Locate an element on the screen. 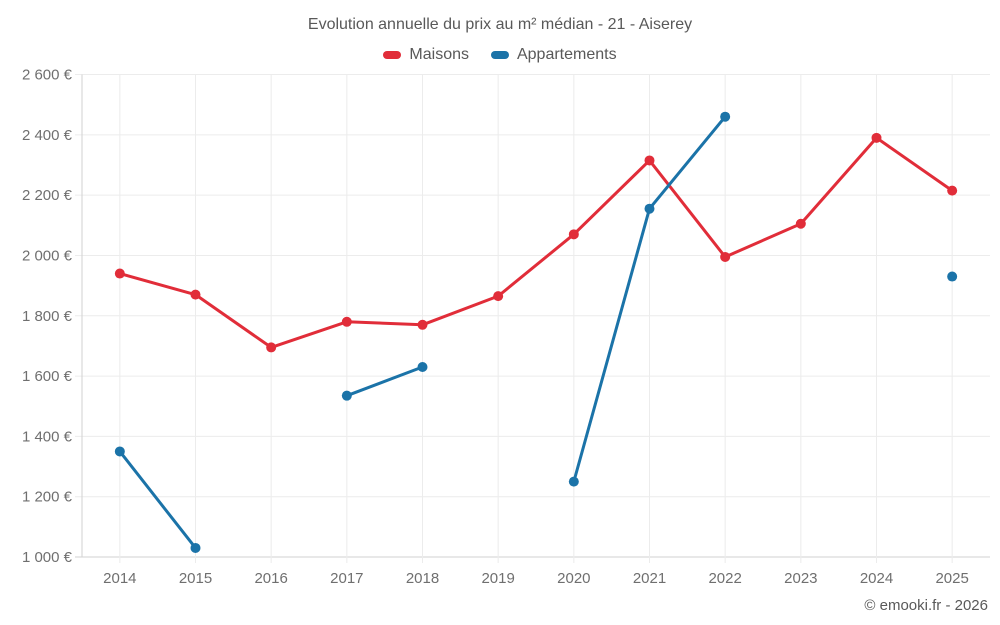 This screenshot has height=625, width=1000. legend-item-maisons: Maisons is located at coordinates (426, 55).